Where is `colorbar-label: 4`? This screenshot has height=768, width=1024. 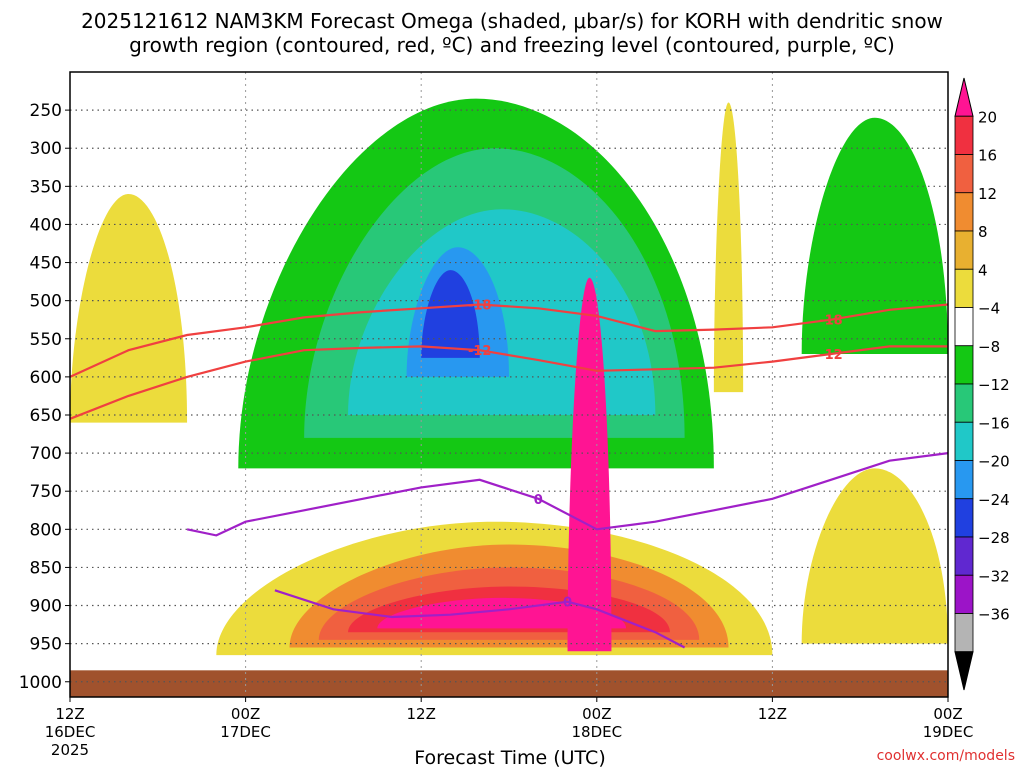 colorbar-label: 4 is located at coordinates (983, 270).